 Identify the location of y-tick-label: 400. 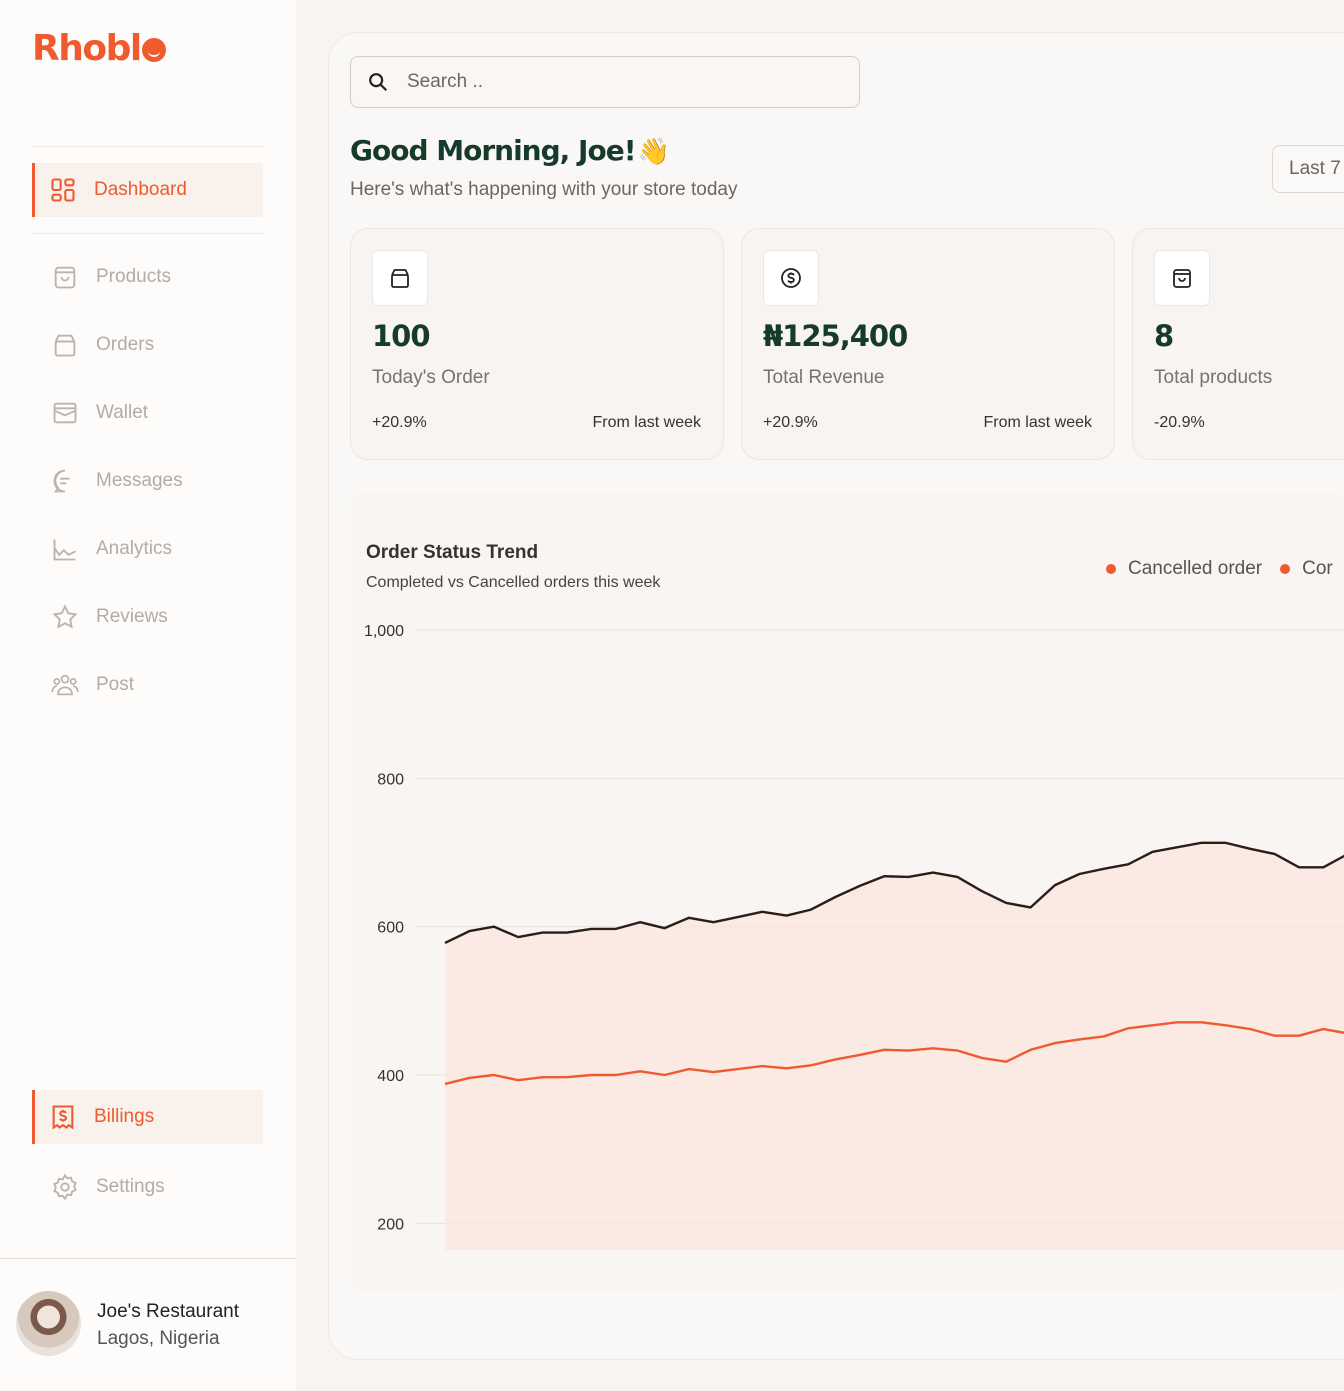
(390, 1076).